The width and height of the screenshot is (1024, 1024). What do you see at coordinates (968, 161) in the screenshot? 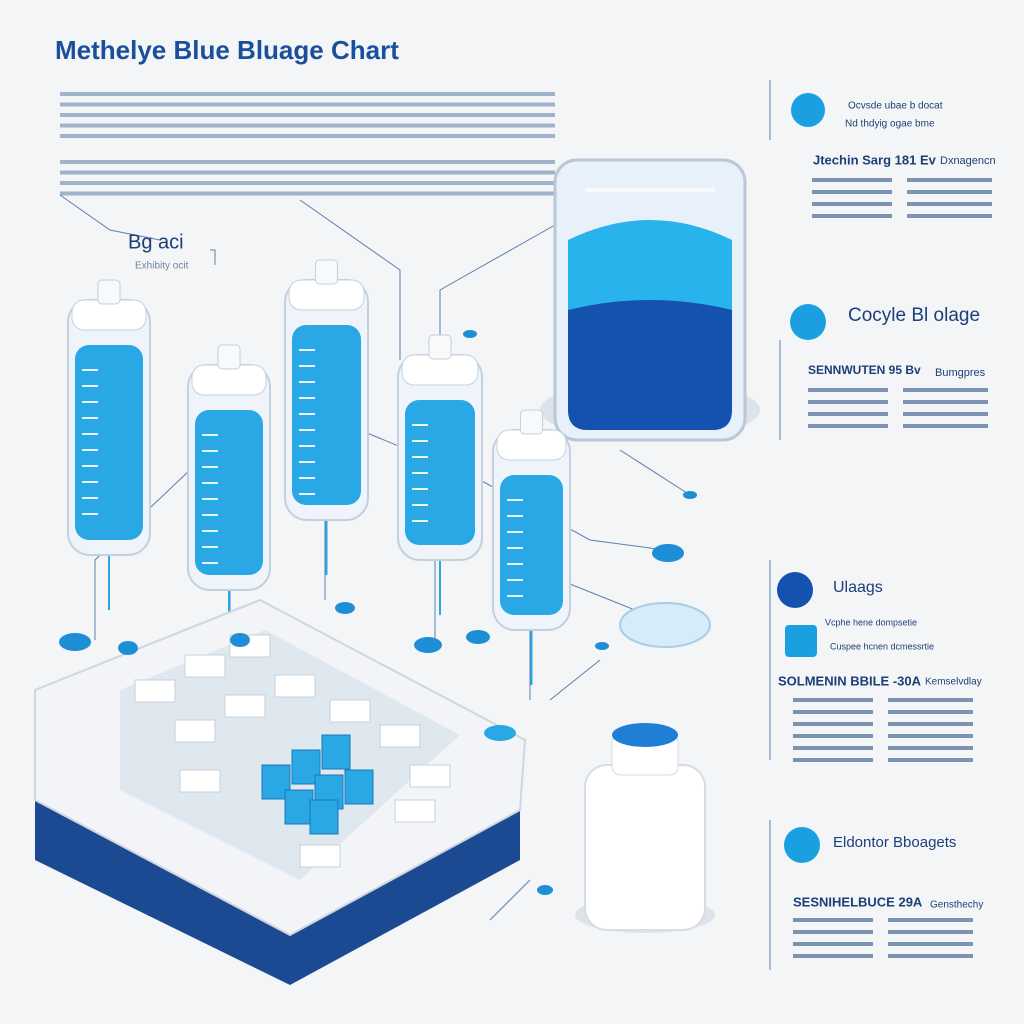
I see `heading-side: Dxnagencn` at bounding box center [968, 161].